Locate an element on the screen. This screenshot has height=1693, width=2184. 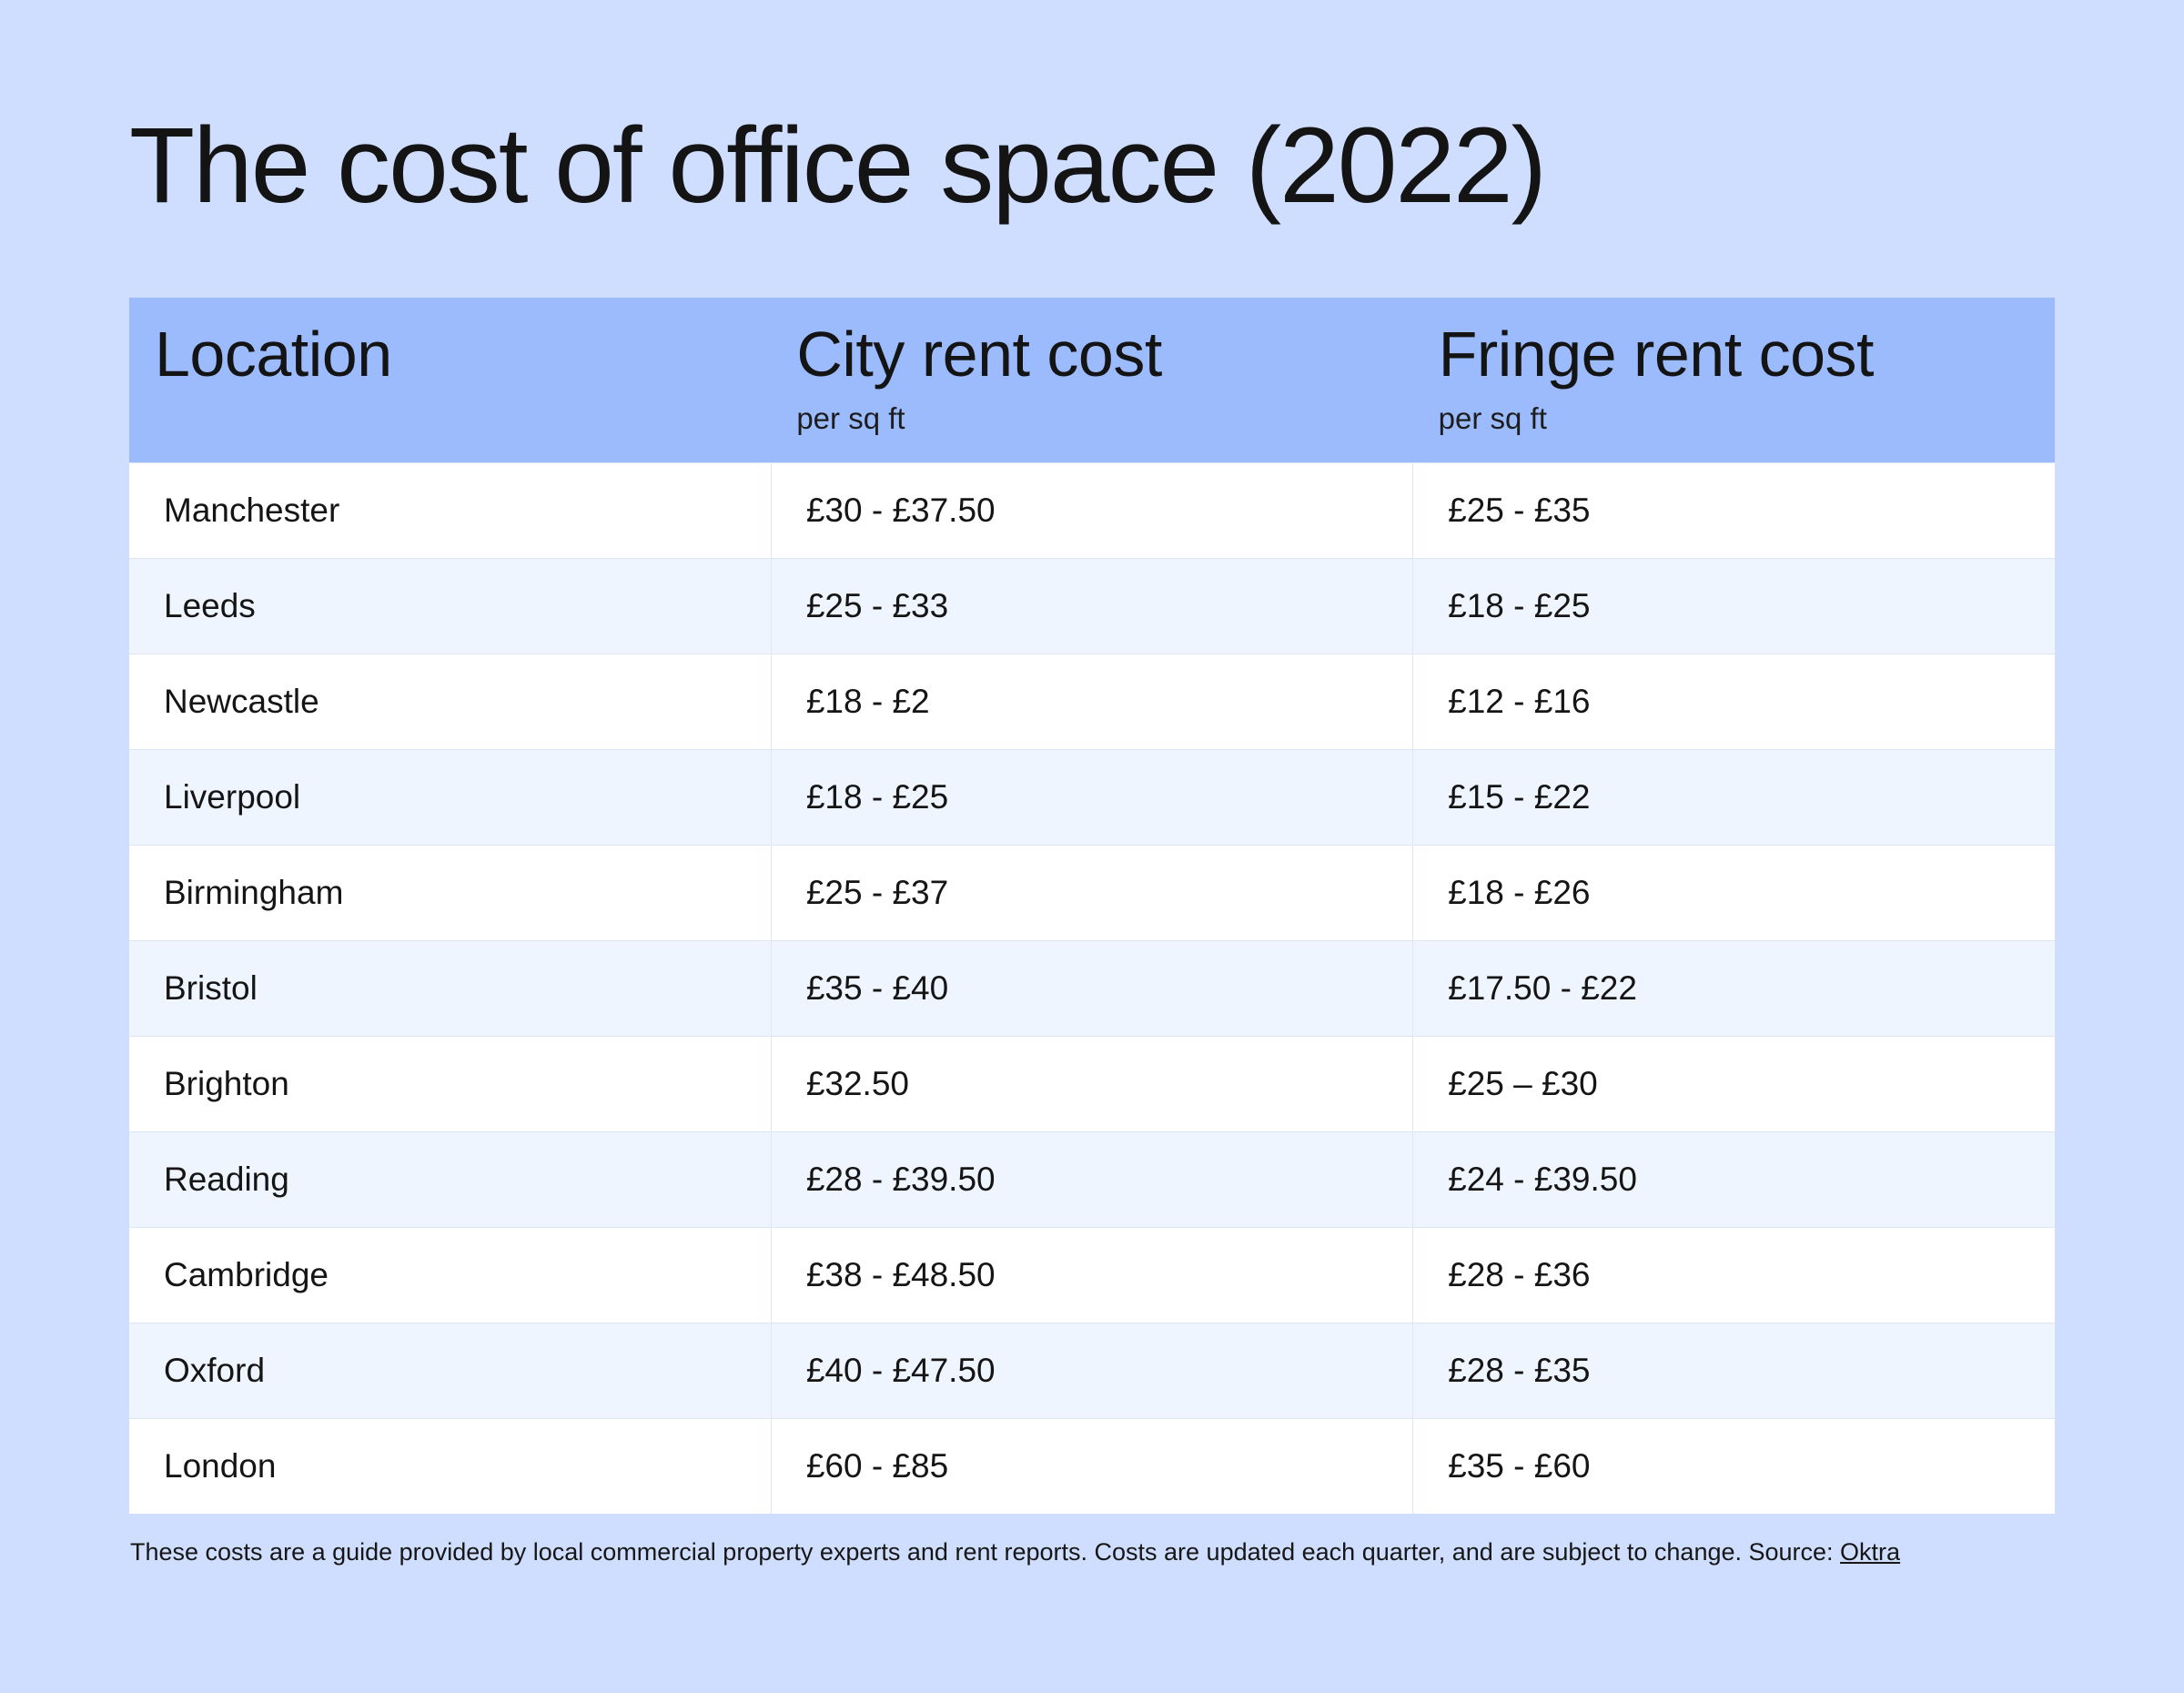
location-cell: Leeds is located at coordinates (451, 605).